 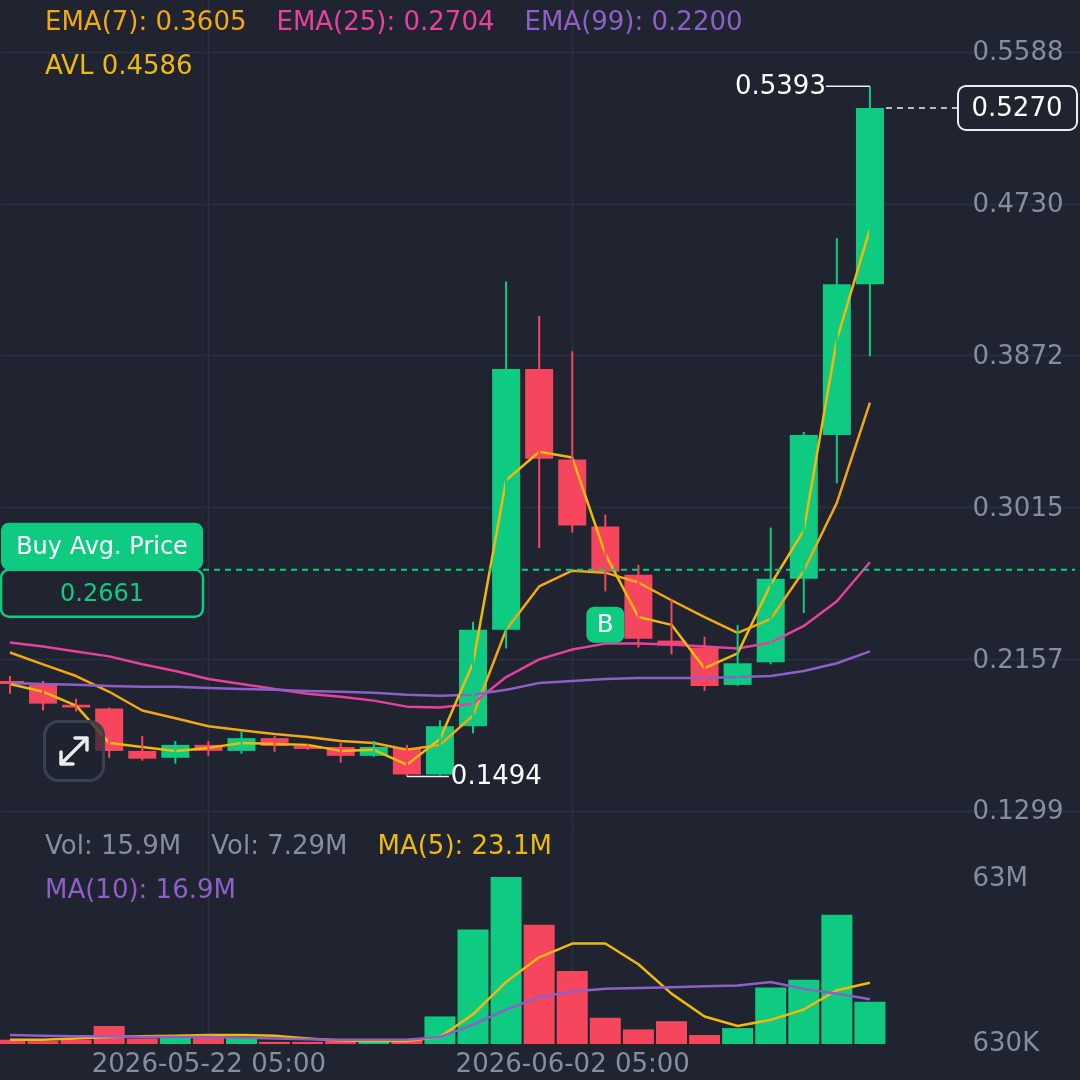 I want to click on y-tick-label: 0.2157, so click(x=1018, y=658).